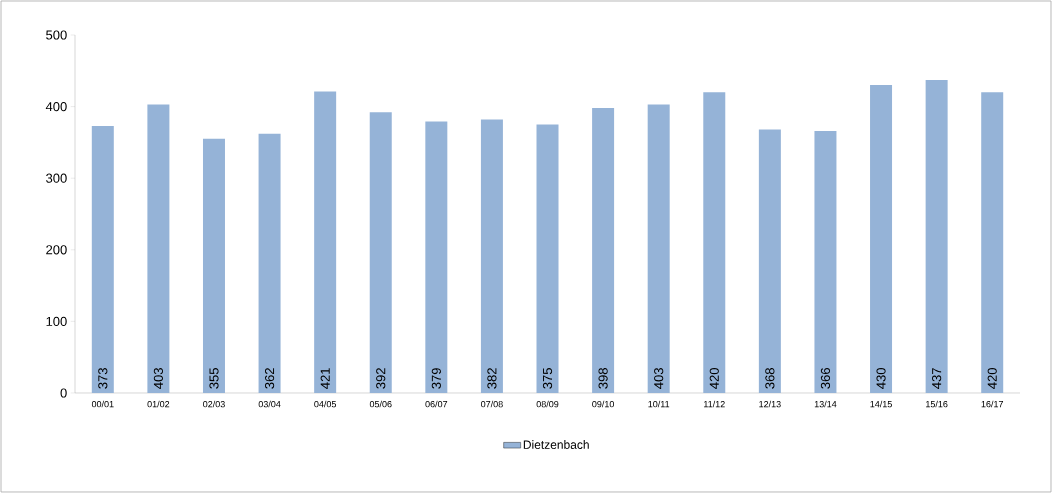 This screenshot has width=1052, height=493. Describe the element at coordinates (325, 404) in the screenshot. I see `x-tick-label: 04/05` at that location.